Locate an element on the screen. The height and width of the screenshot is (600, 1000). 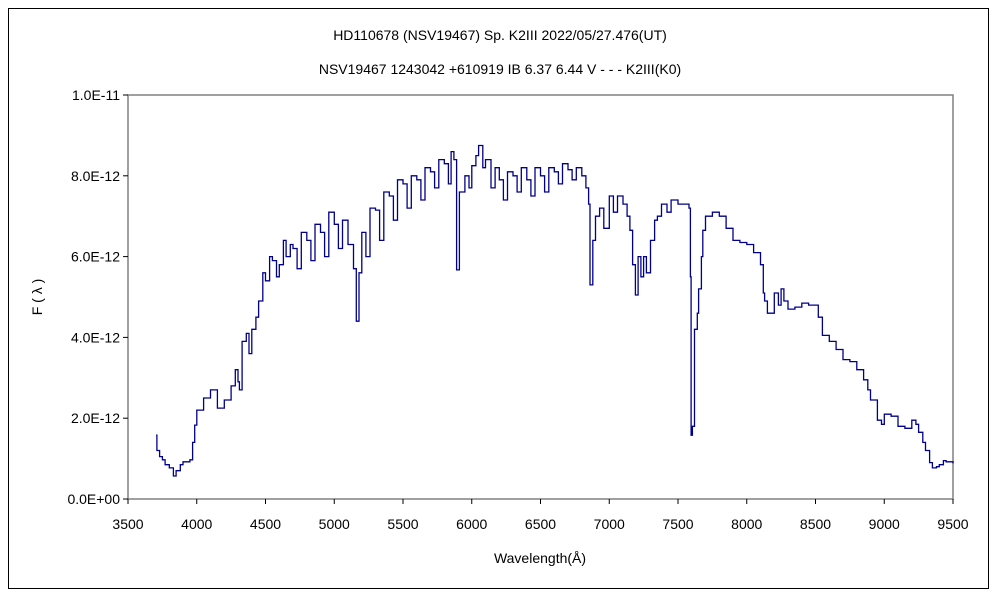
x-tick-label: 4500 is located at coordinates (265, 524).